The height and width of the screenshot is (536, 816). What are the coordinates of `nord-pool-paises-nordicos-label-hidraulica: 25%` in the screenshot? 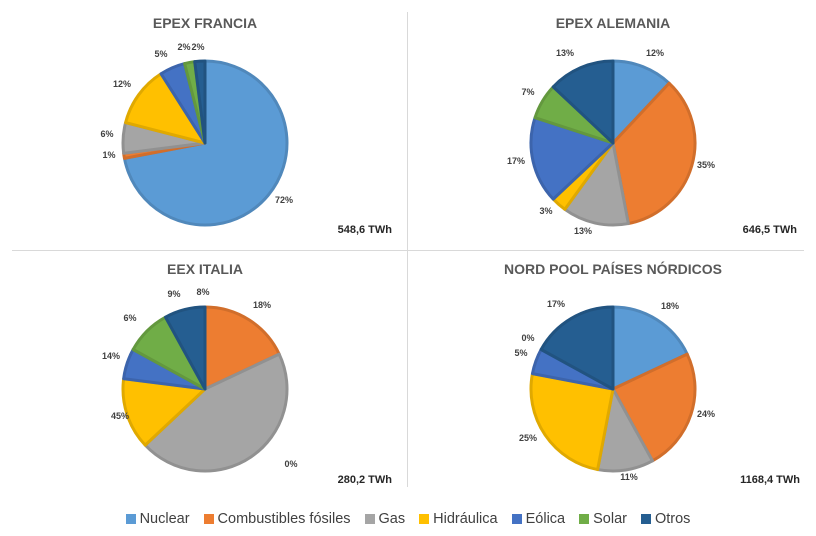 It's located at (528, 438).